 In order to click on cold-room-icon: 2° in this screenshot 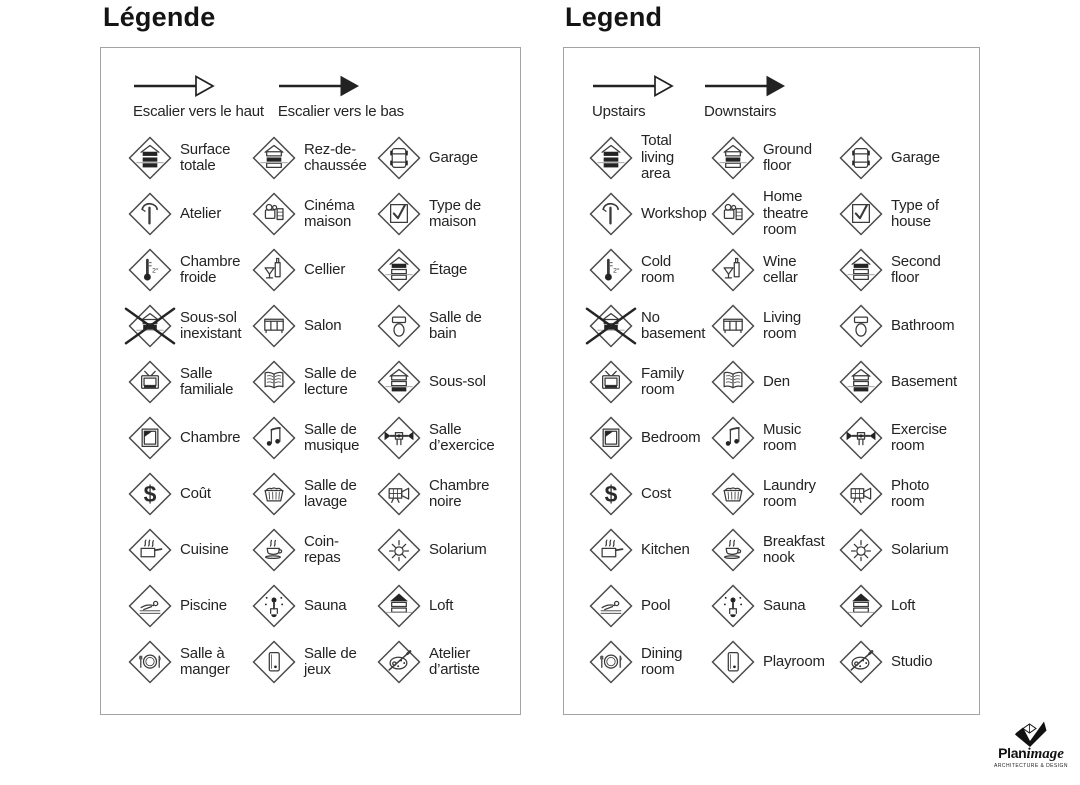, I will do `click(150, 270)`.